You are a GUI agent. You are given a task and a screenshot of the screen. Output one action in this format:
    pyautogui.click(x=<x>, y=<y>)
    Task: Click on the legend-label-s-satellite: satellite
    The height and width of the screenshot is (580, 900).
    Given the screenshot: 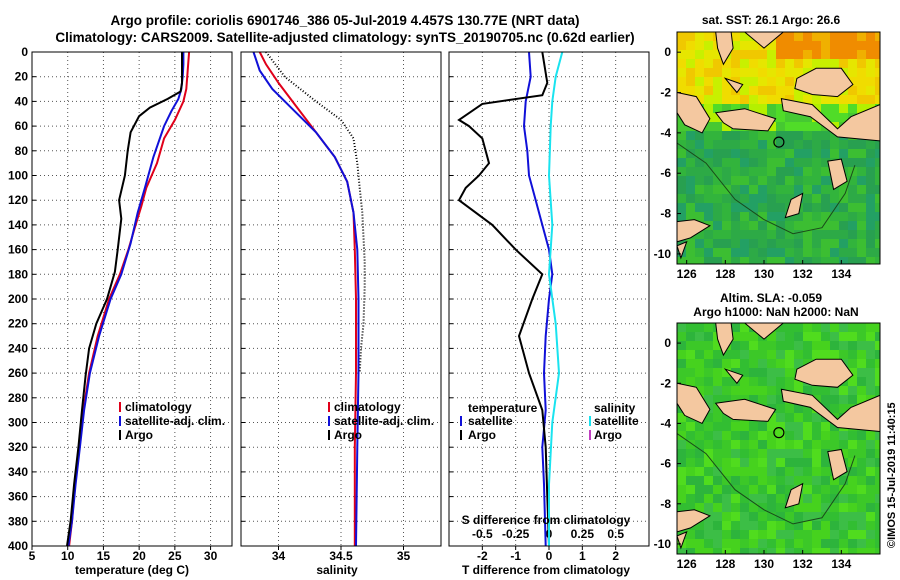 What is the action you would take?
    pyautogui.click(x=616, y=421)
    